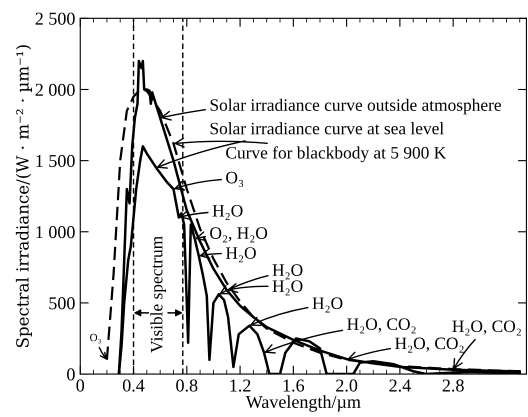 This screenshot has width=528, height=417. Describe the element at coordinates (55, 161) in the screenshot. I see `y-tick-label: 1 500` at that location.